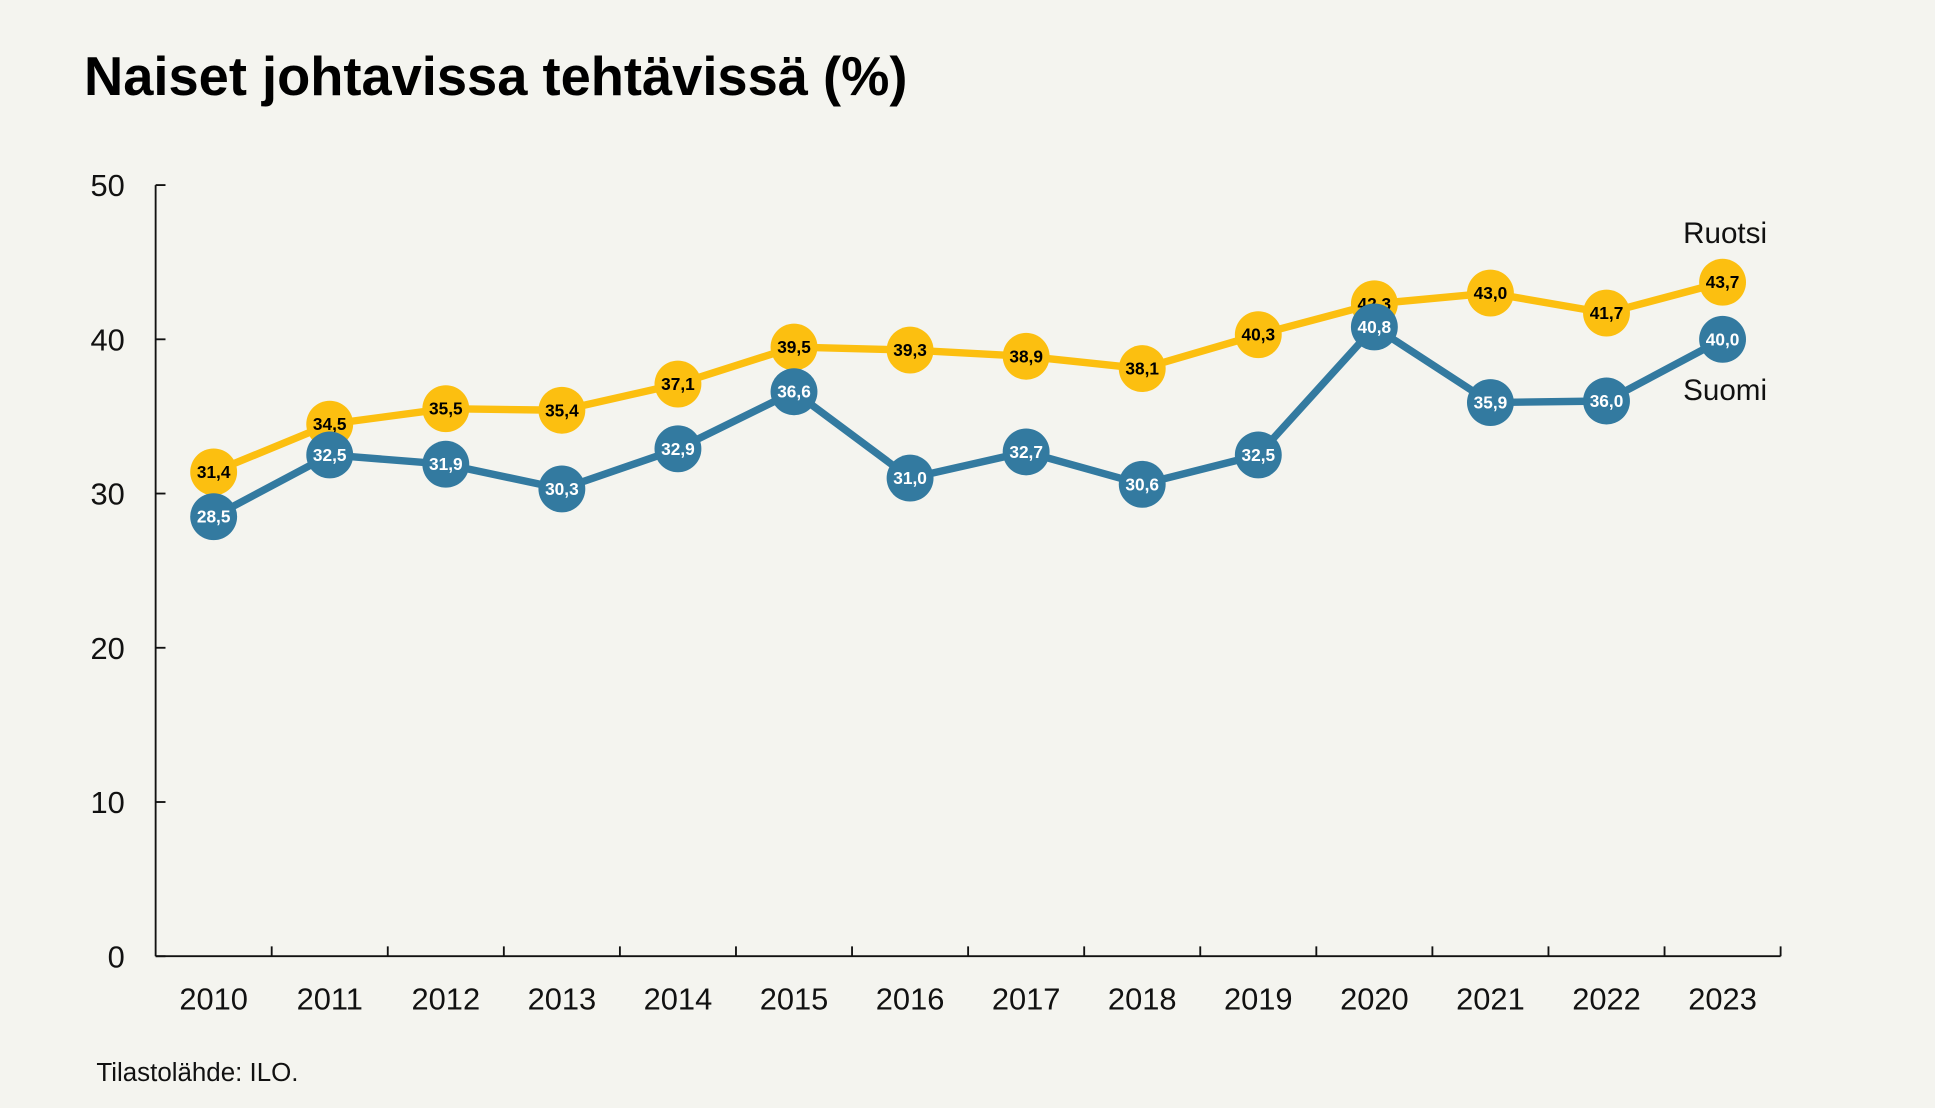  Describe the element at coordinates (1725, 390) in the screenshot. I see `series-name-suomi: Suomi` at that location.